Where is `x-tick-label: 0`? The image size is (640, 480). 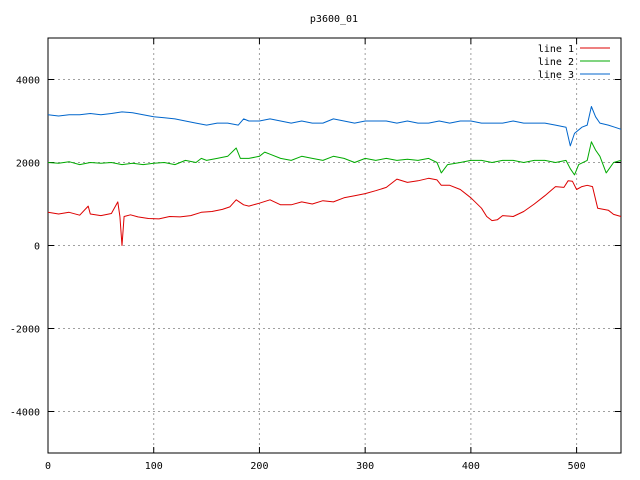 x-tick-label: 0 is located at coordinates (48, 466).